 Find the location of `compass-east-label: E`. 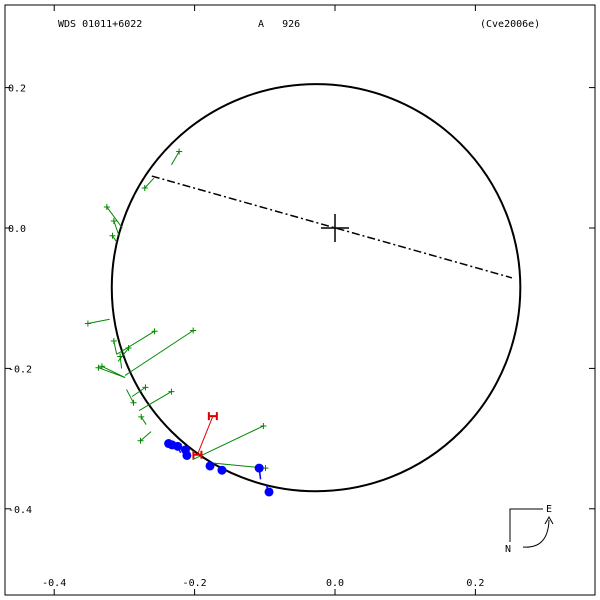

compass-east-label: E is located at coordinates (549, 509).